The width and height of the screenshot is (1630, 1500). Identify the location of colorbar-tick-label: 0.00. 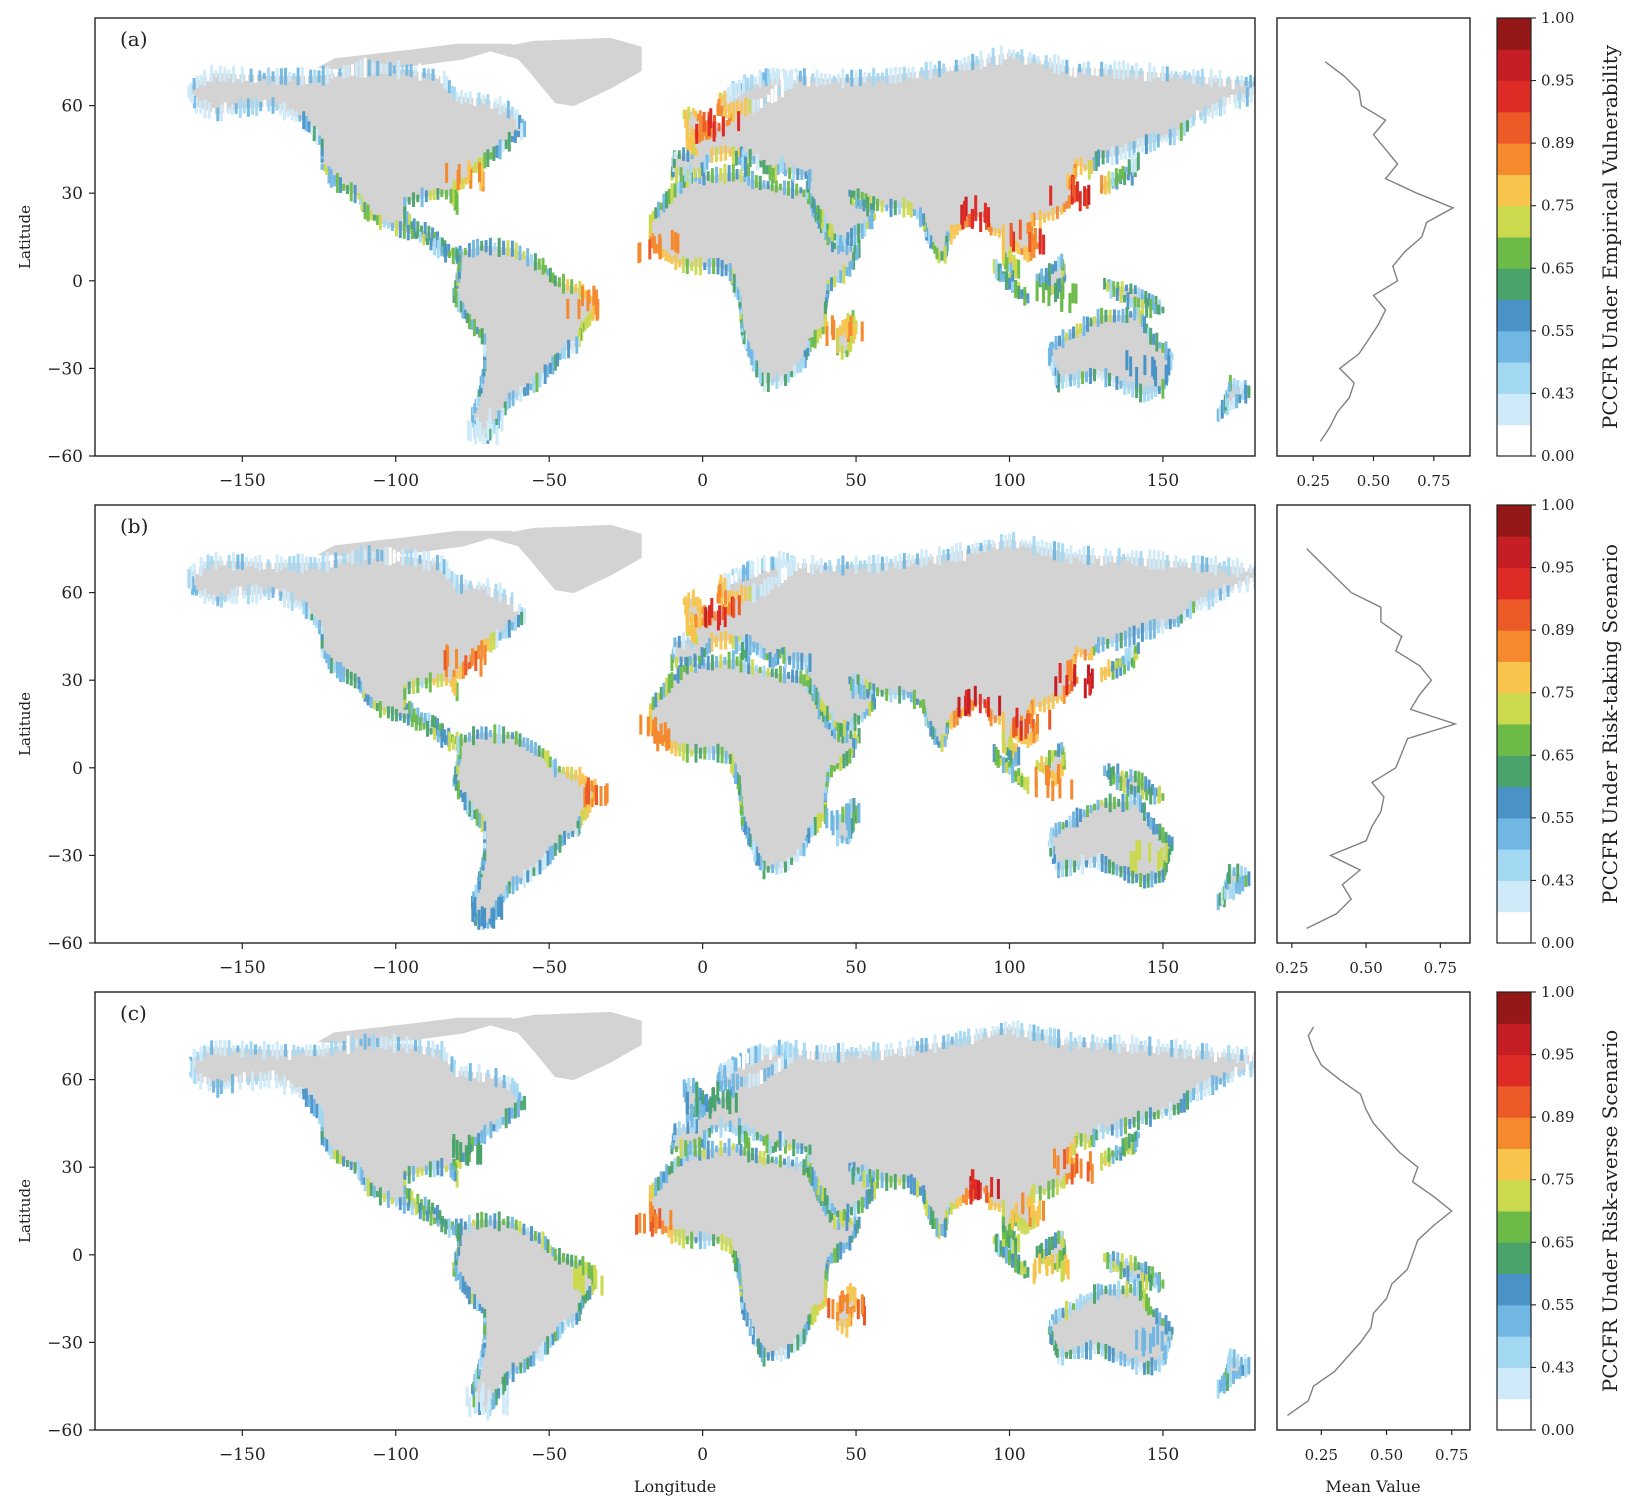
(1557, 456).